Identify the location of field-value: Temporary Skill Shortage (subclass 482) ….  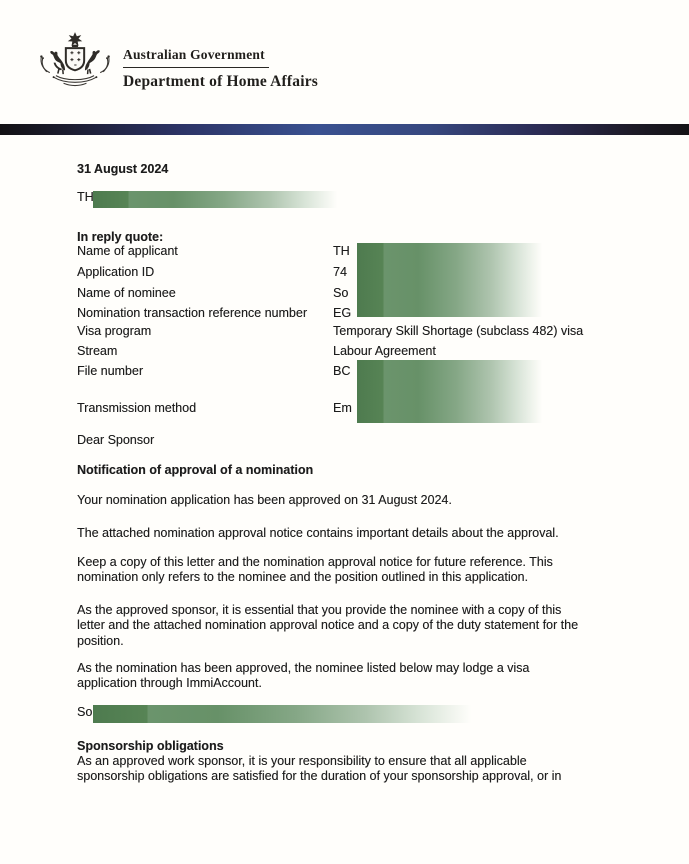
(458, 331).